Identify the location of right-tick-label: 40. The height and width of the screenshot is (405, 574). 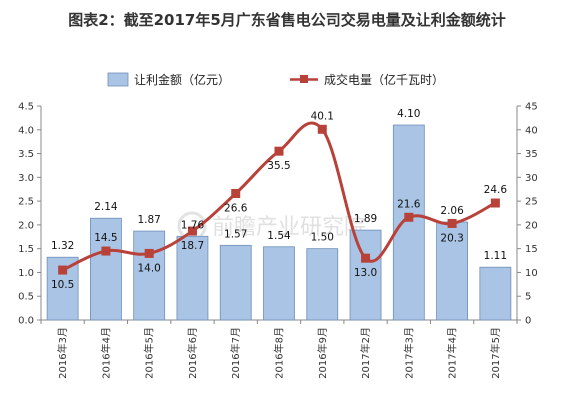
(531, 130).